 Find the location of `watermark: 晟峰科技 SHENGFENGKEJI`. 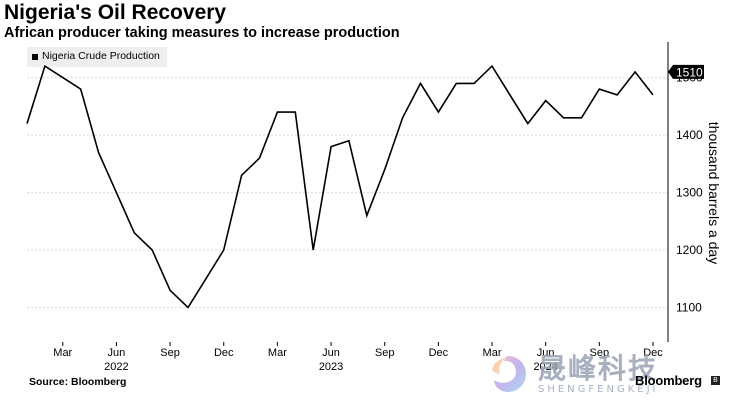

watermark: 晟峰科技 SHENGFENGKEJI is located at coordinates (572, 374).